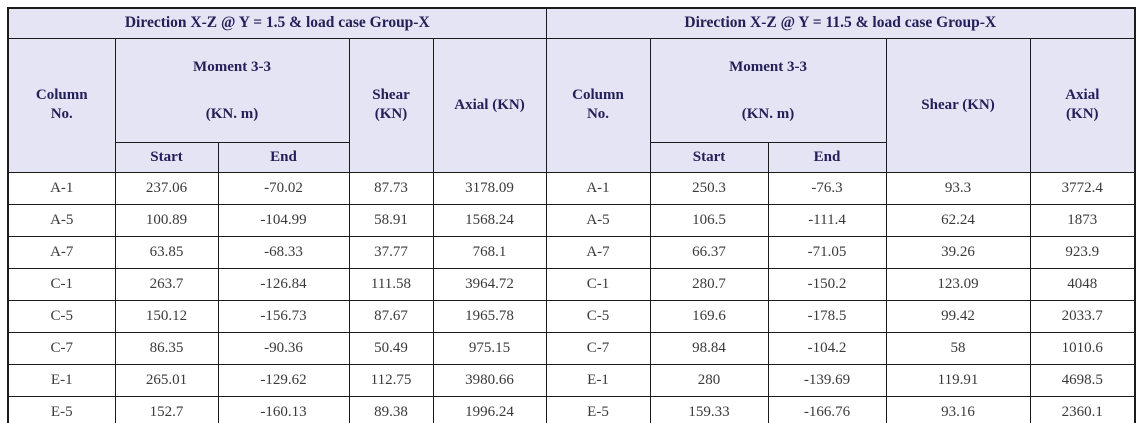 Image resolution: width=1142 pixels, height=423 pixels. Describe the element at coordinates (391, 105) in the screenshot. I see `shear-header-left: Shear (KN)` at that location.